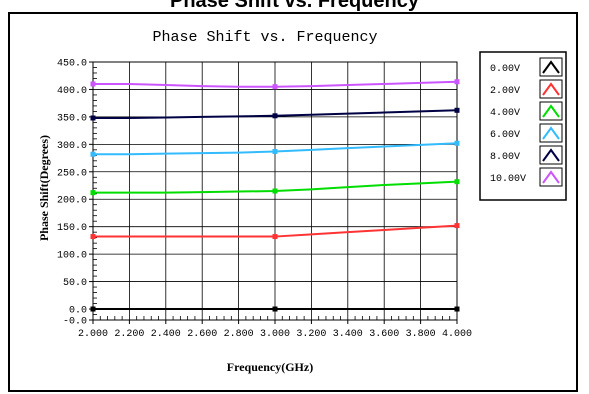 The width and height of the screenshot is (589, 394). I want to click on legend-label: 6.00V, so click(505, 135).